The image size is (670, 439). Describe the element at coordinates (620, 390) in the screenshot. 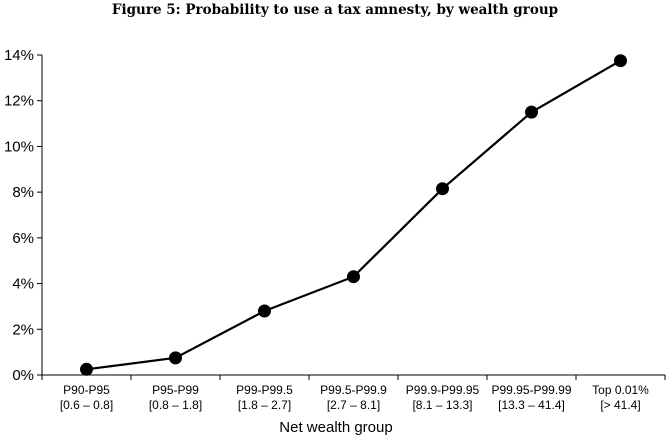

I see `x-tick-label: Top 0.01%` at that location.